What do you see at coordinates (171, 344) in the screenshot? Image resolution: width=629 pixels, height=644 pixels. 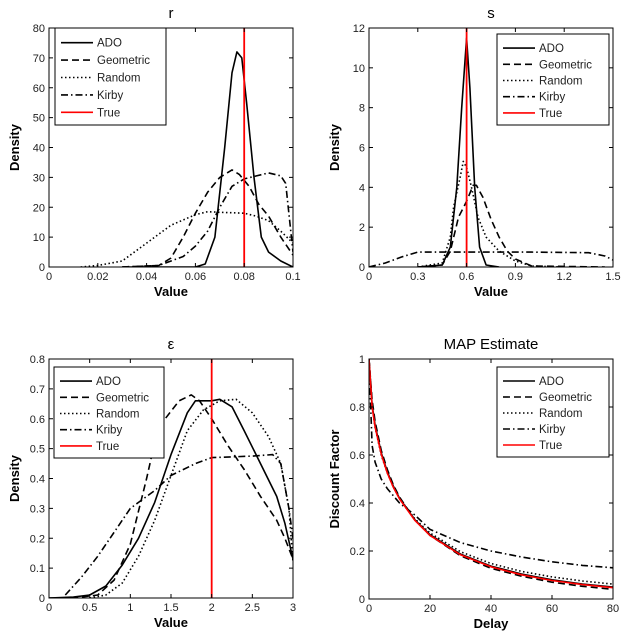 I see `chart-title: ε` at bounding box center [171, 344].